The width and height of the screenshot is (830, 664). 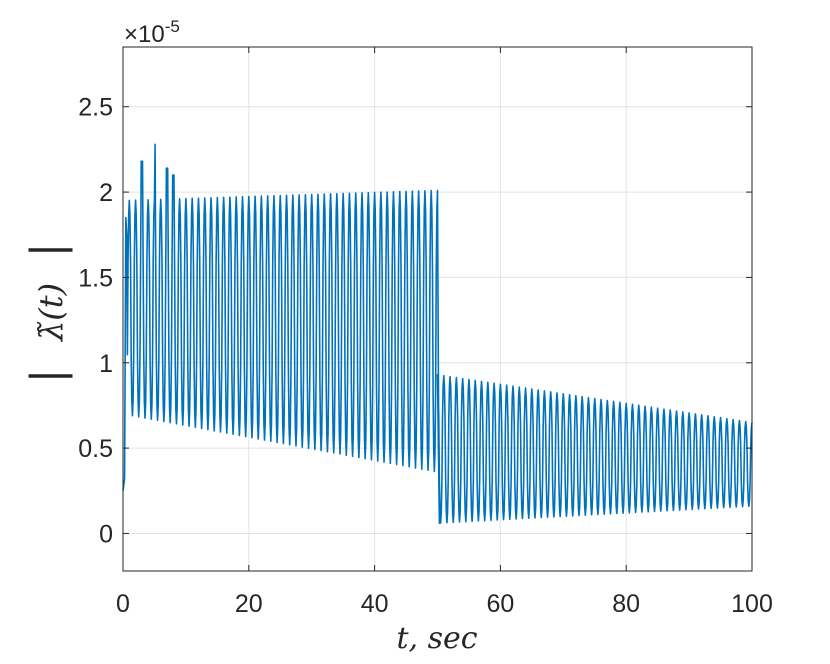 What do you see at coordinates (249, 604) in the screenshot?
I see `x-tick-label: 20` at bounding box center [249, 604].